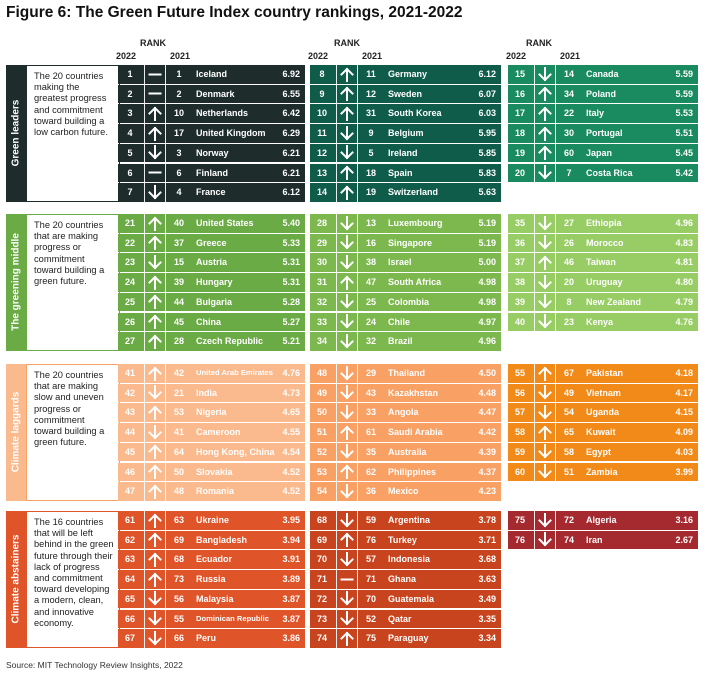  What do you see at coordinates (405, 223) in the screenshot?
I see `table-row: 28 13 Luxembourg 5.19` at bounding box center [405, 223].